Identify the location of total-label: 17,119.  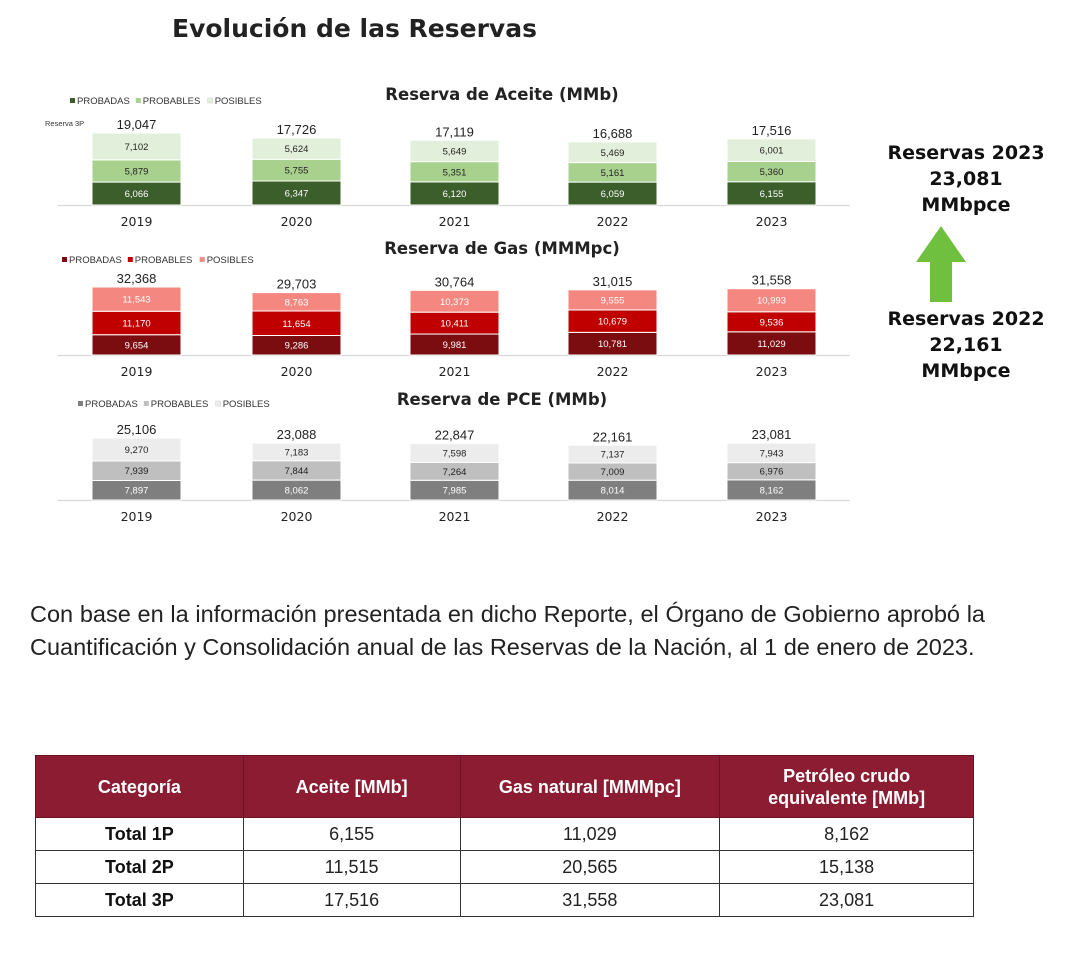
(454, 131).